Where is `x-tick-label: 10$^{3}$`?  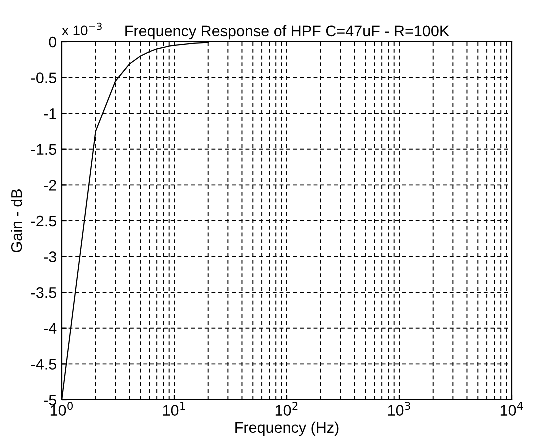 x-tick-label: 10$^{3}$ is located at coordinates (399, 409).